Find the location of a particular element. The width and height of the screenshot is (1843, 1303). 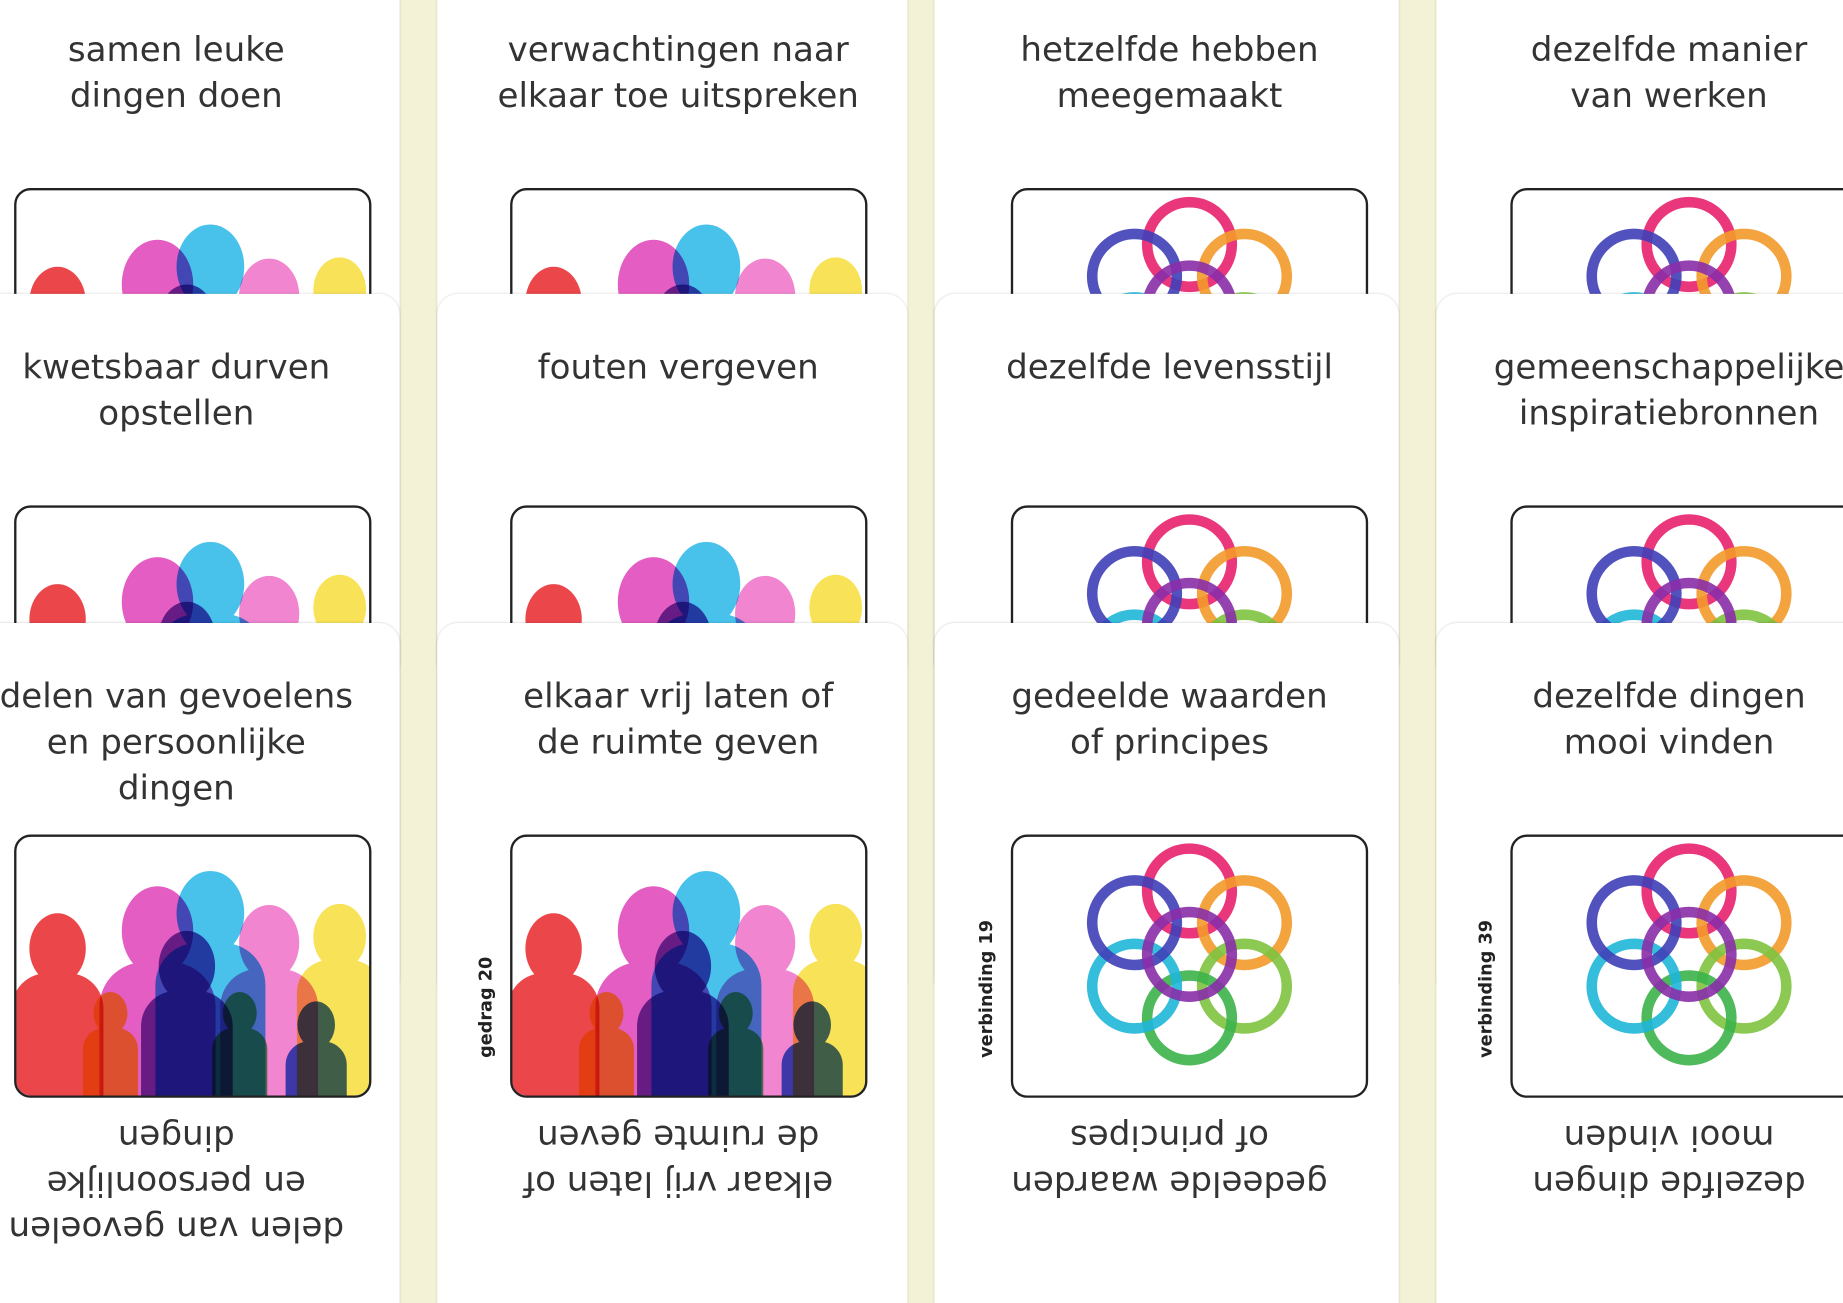

title-line: samen leuke is located at coordinates (176, 49).